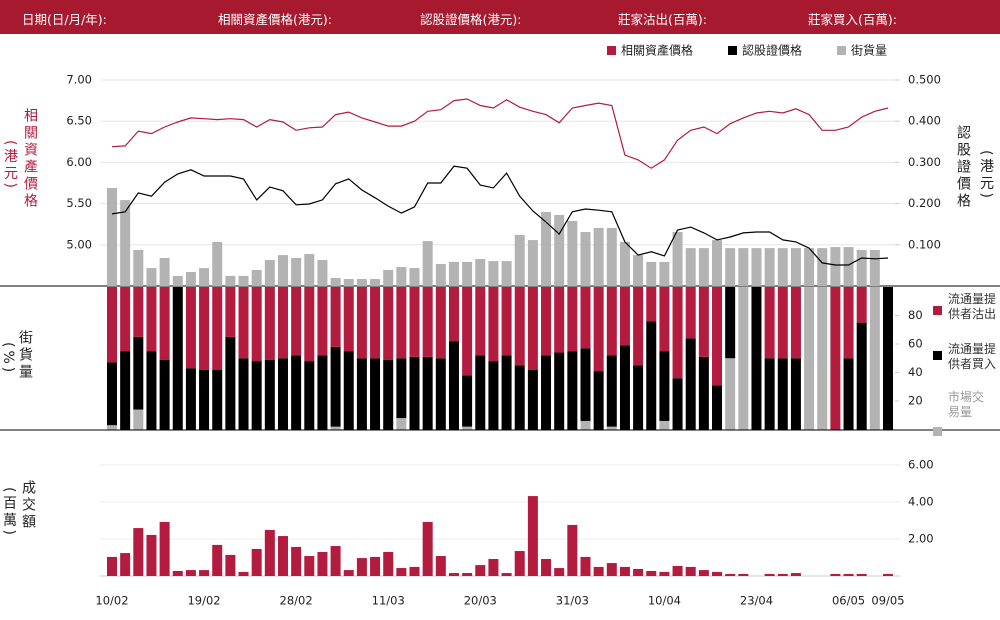  What do you see at coordinates (915, 401) in the screenshot?
I see `y2-tick-label: 20` at bounding box center [915, 401].